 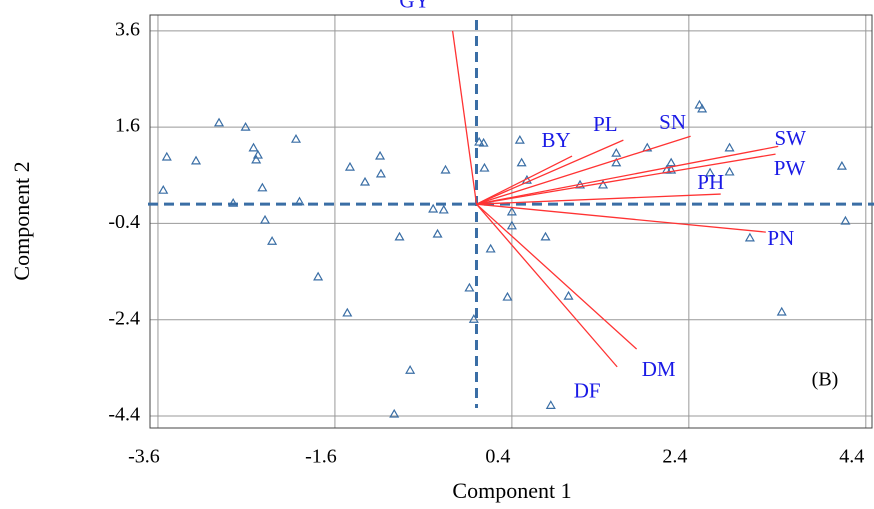 I want to click on x-tick-label: 0.4, so click(x=497, y=457).